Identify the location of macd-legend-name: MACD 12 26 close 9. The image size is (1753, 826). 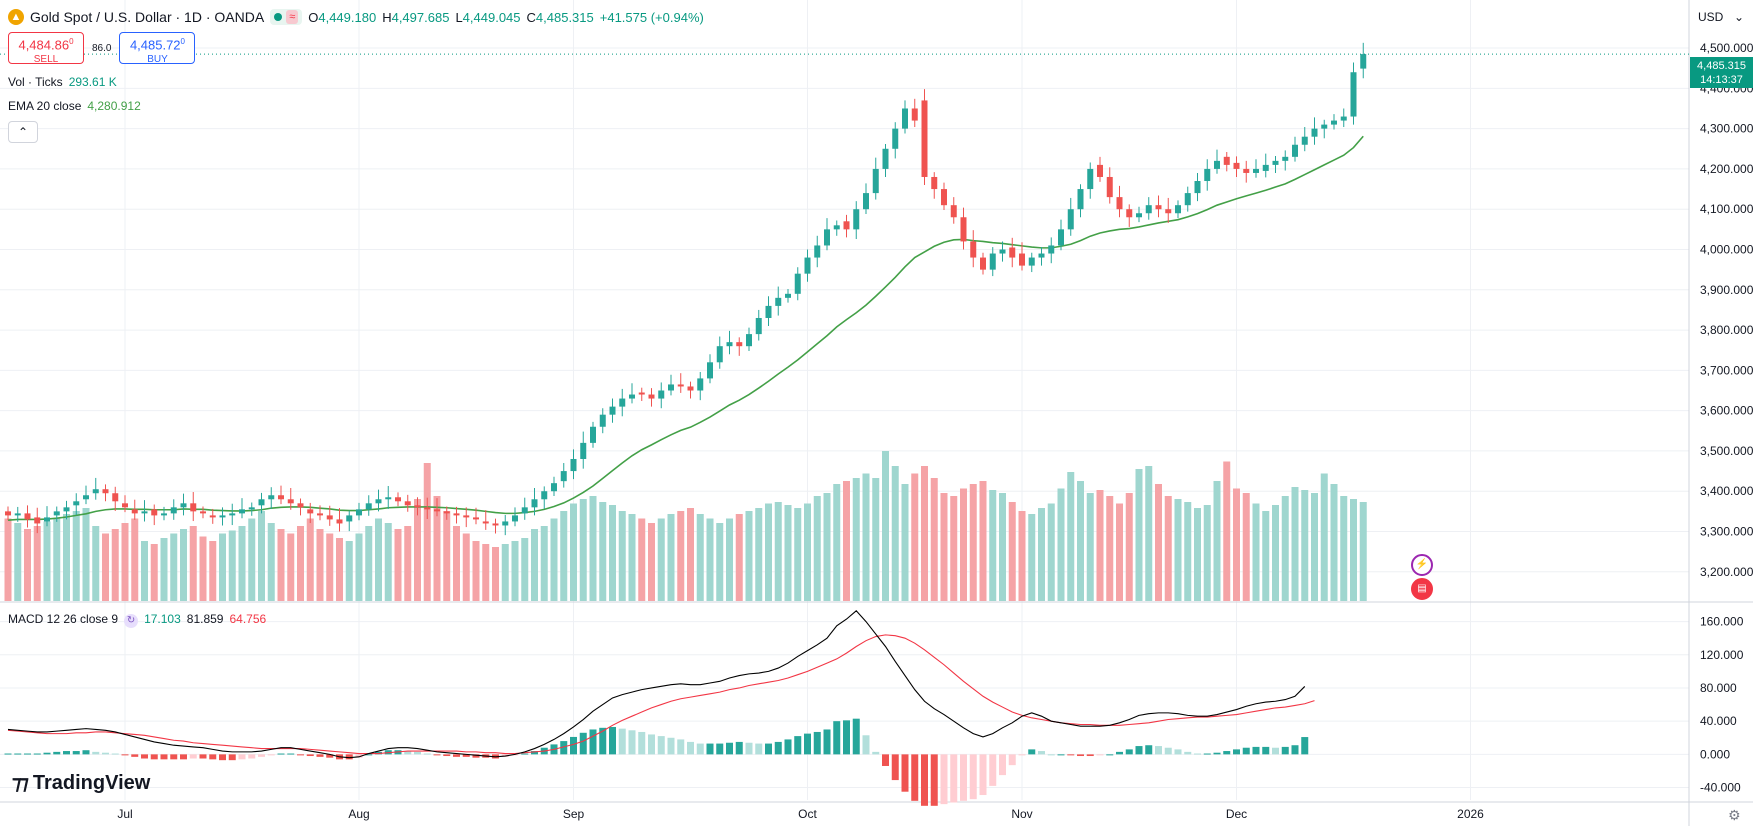
(63, 619).